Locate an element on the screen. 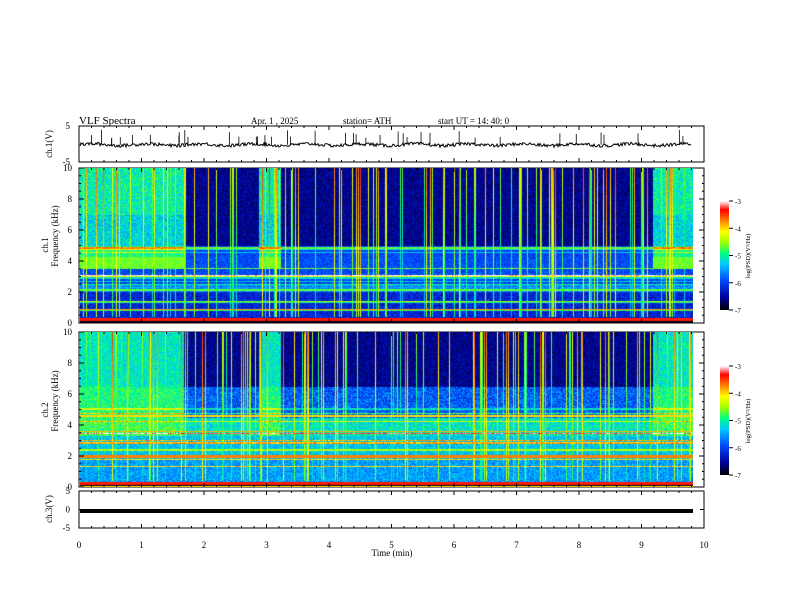 This screenshot has height=612, width=792. x-tick-label: 10 is located at coordinates (705, 545).